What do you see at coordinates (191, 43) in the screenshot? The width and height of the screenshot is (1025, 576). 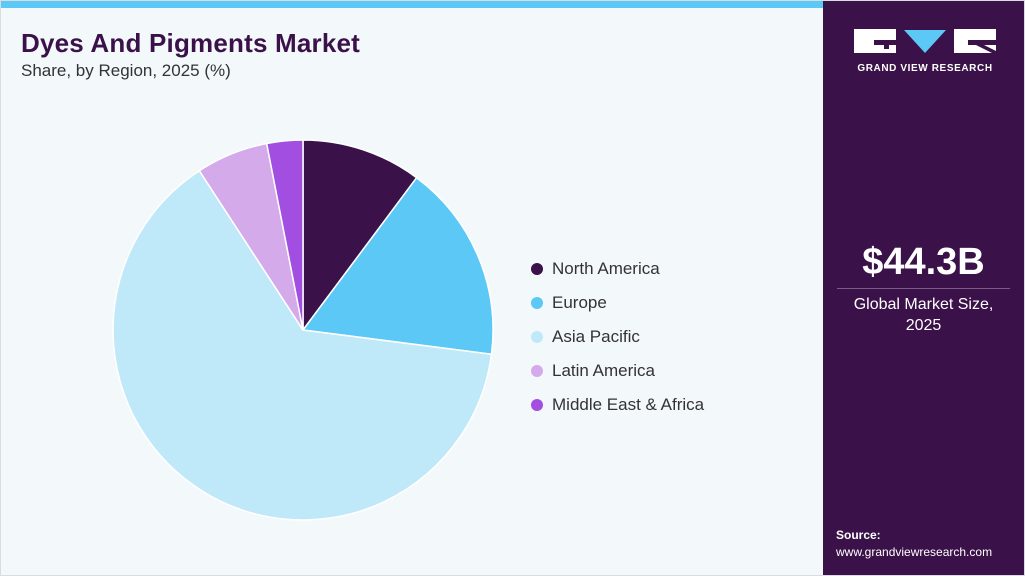 I see `chart-title: Dyes And Pigments Market` at bounding box center [191, 43].